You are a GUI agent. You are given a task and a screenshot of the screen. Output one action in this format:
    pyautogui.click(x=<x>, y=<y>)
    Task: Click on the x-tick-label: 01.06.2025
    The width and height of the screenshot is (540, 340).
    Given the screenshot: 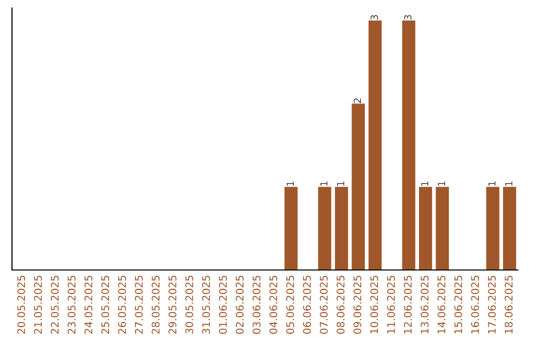 What is the action you would take?
    pyautogui.click(x=222, y=305)
    